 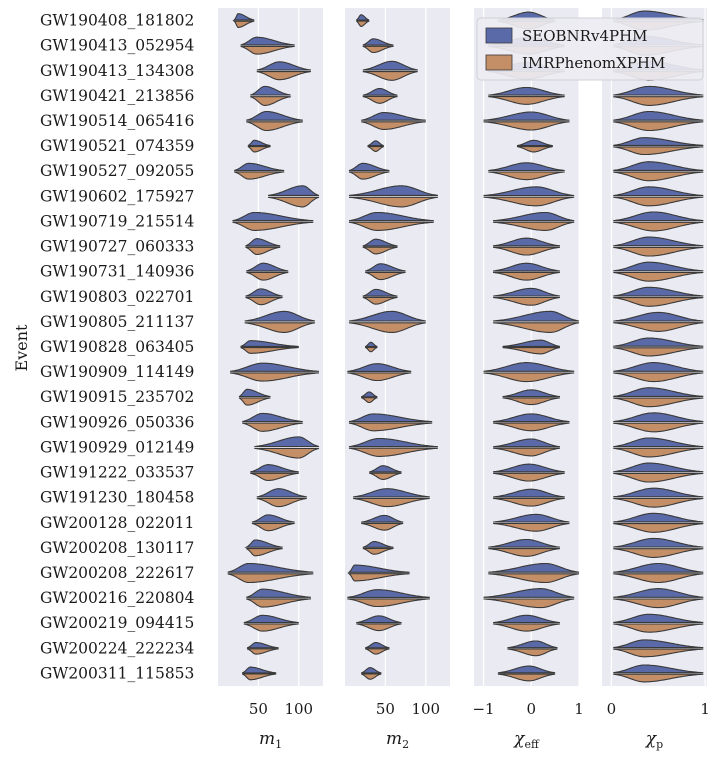 What do you see at coordinates (117, 523) in the screenshot?
I see `event-label: GW200128_022011` at bounding box center [117, 523].